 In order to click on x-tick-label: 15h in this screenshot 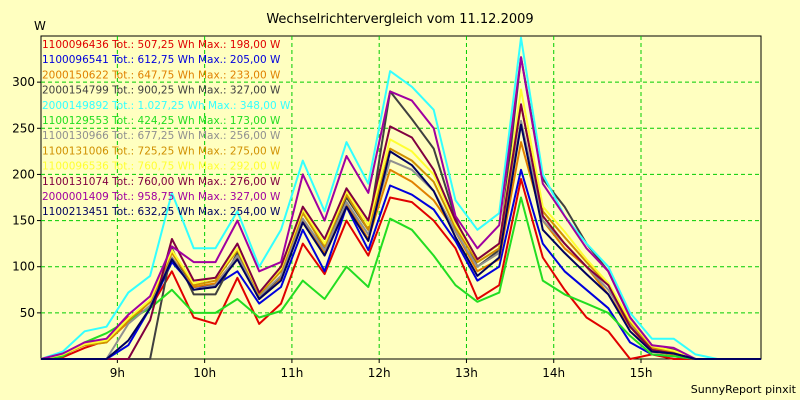, I will do `click(641, 373)`.